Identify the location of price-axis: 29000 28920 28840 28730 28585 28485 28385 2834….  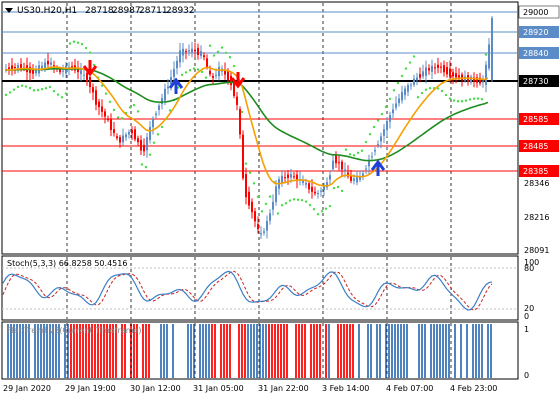
(539, 130).